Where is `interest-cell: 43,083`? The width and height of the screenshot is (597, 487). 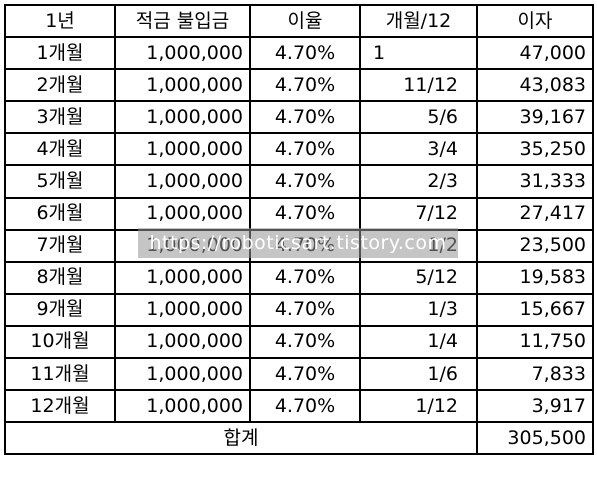
interest-cell: 43,083 is located at coordinates (535, 85).